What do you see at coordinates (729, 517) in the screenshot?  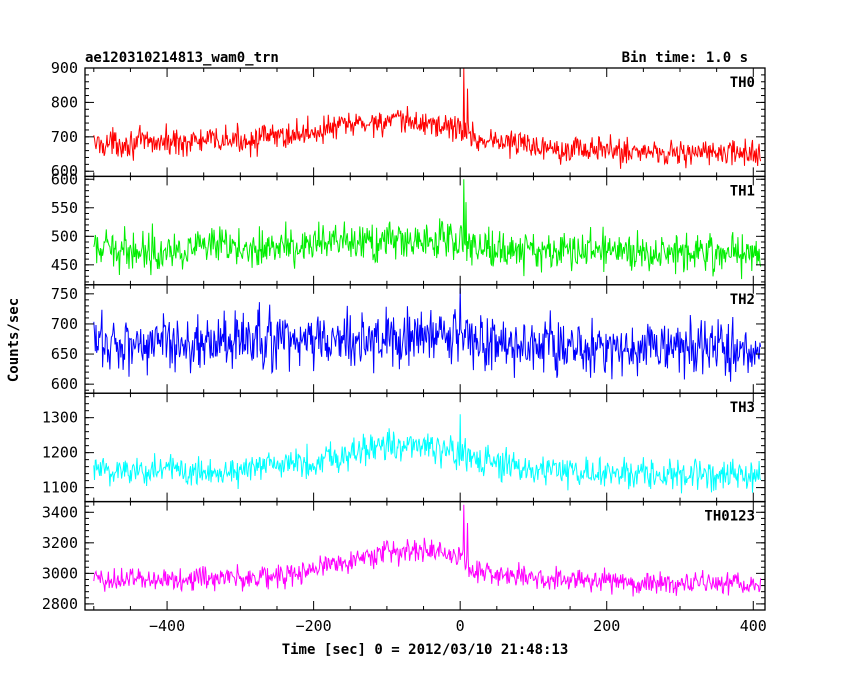 I see `panel-label-th0123: TH0123` at bounding box center [729, 517].